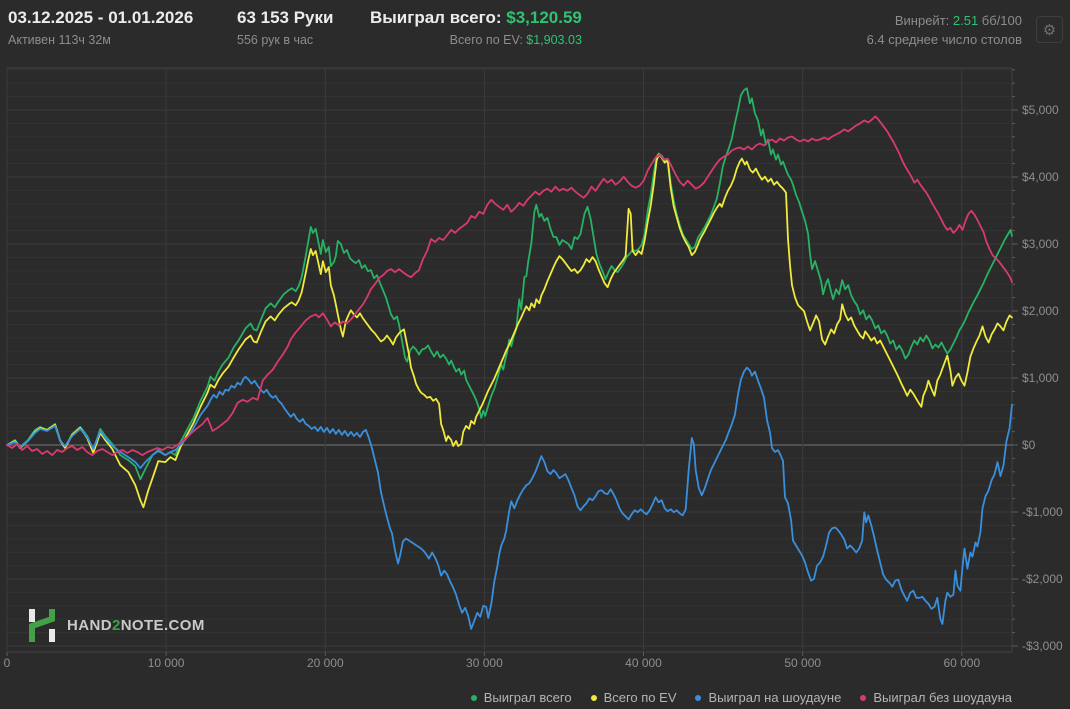 The image size is (1070, 709). Describe the element at coordinates (1040, 244) in the screenshot. I see `y-axis-tick-label: $3,000` at that location.